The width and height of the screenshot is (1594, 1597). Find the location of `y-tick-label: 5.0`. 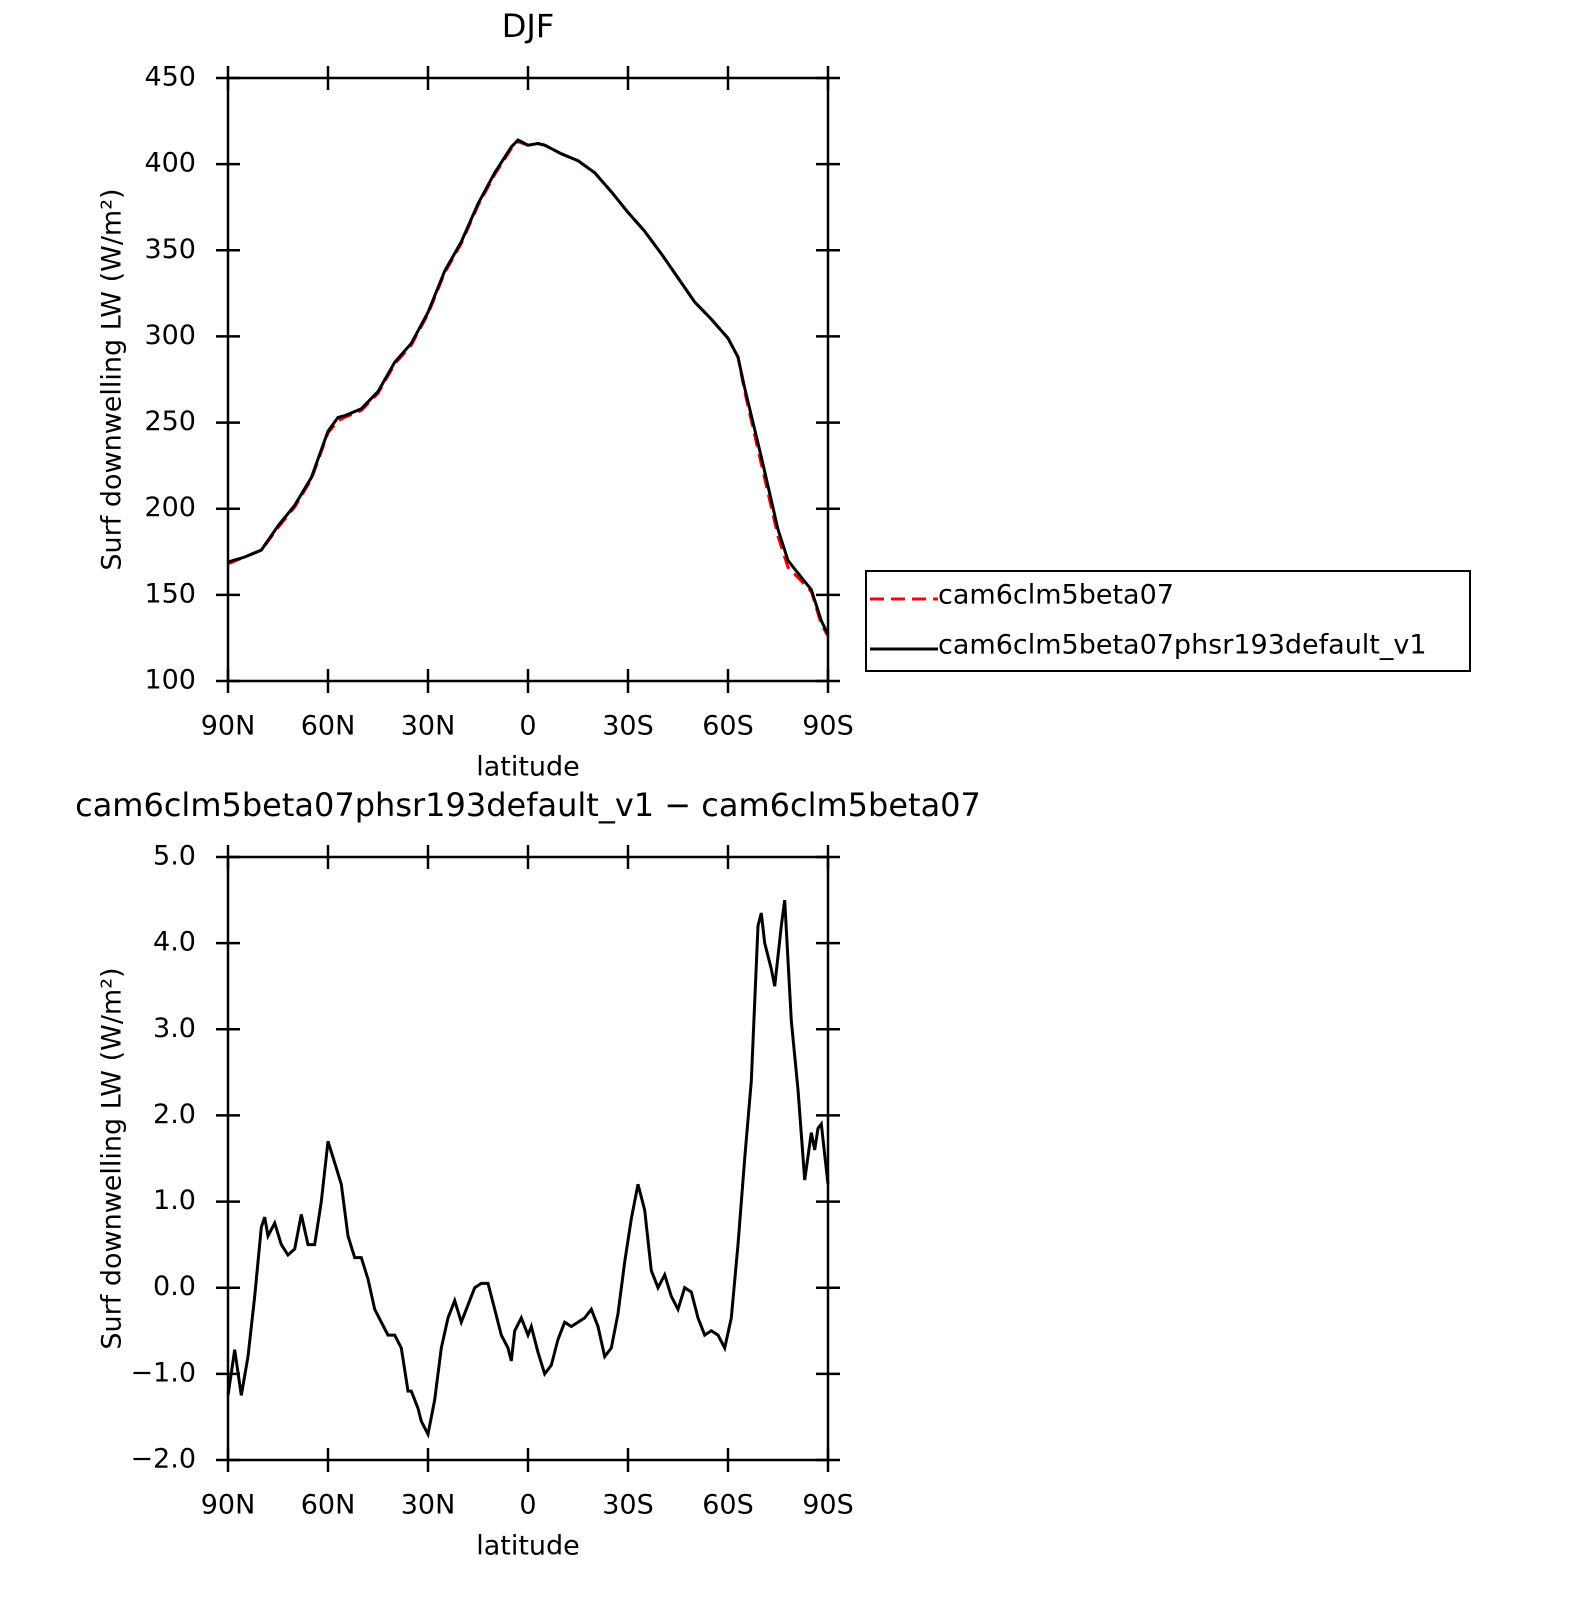

y-tick-label: 5.0 is located at coordinates (174, 856).